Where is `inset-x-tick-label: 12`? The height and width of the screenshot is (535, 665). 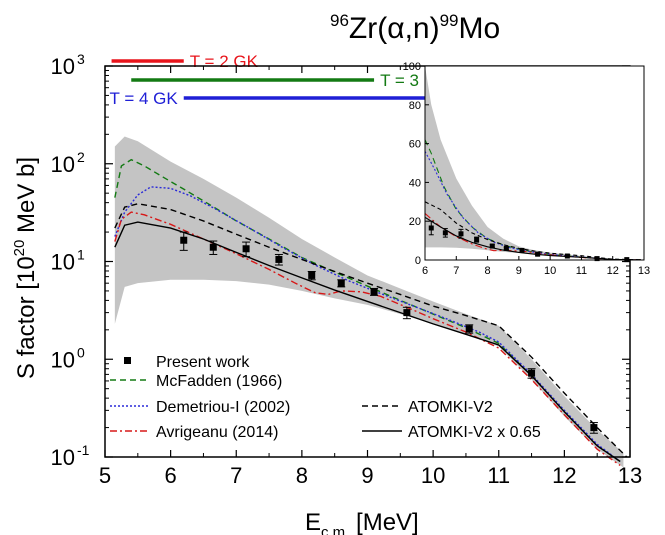 inset-x-tick-label: 12 is located at coordinates (613, 271).